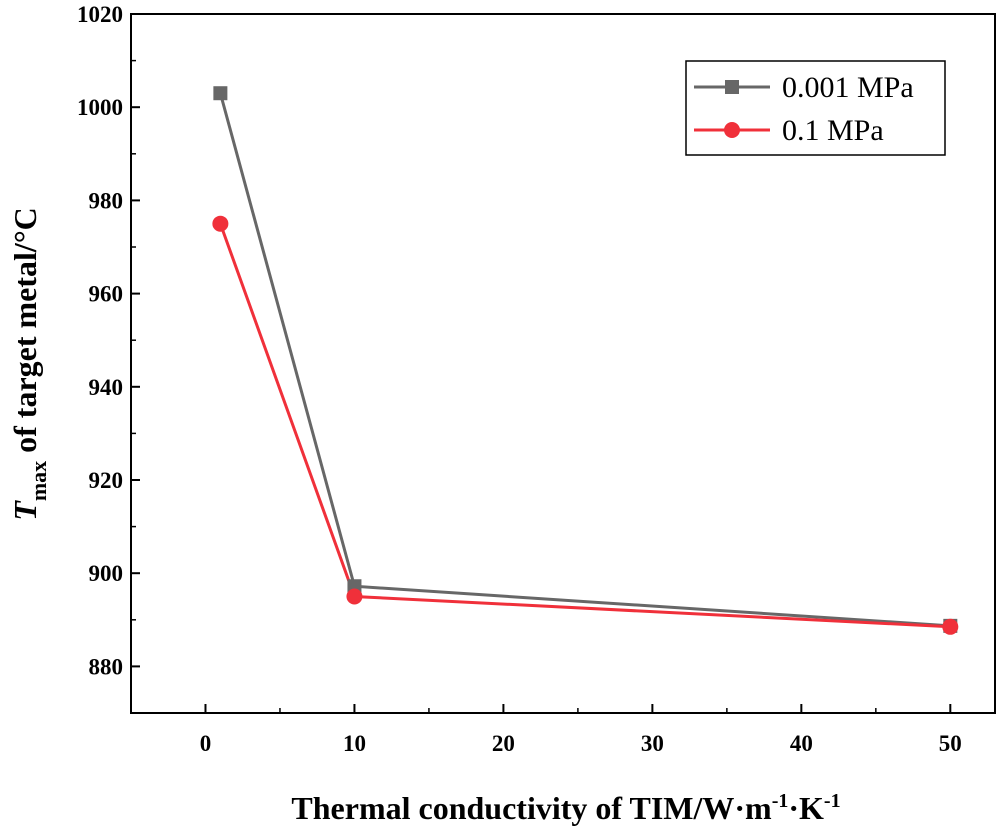  I want to click on legend-box, so click(815, 108).